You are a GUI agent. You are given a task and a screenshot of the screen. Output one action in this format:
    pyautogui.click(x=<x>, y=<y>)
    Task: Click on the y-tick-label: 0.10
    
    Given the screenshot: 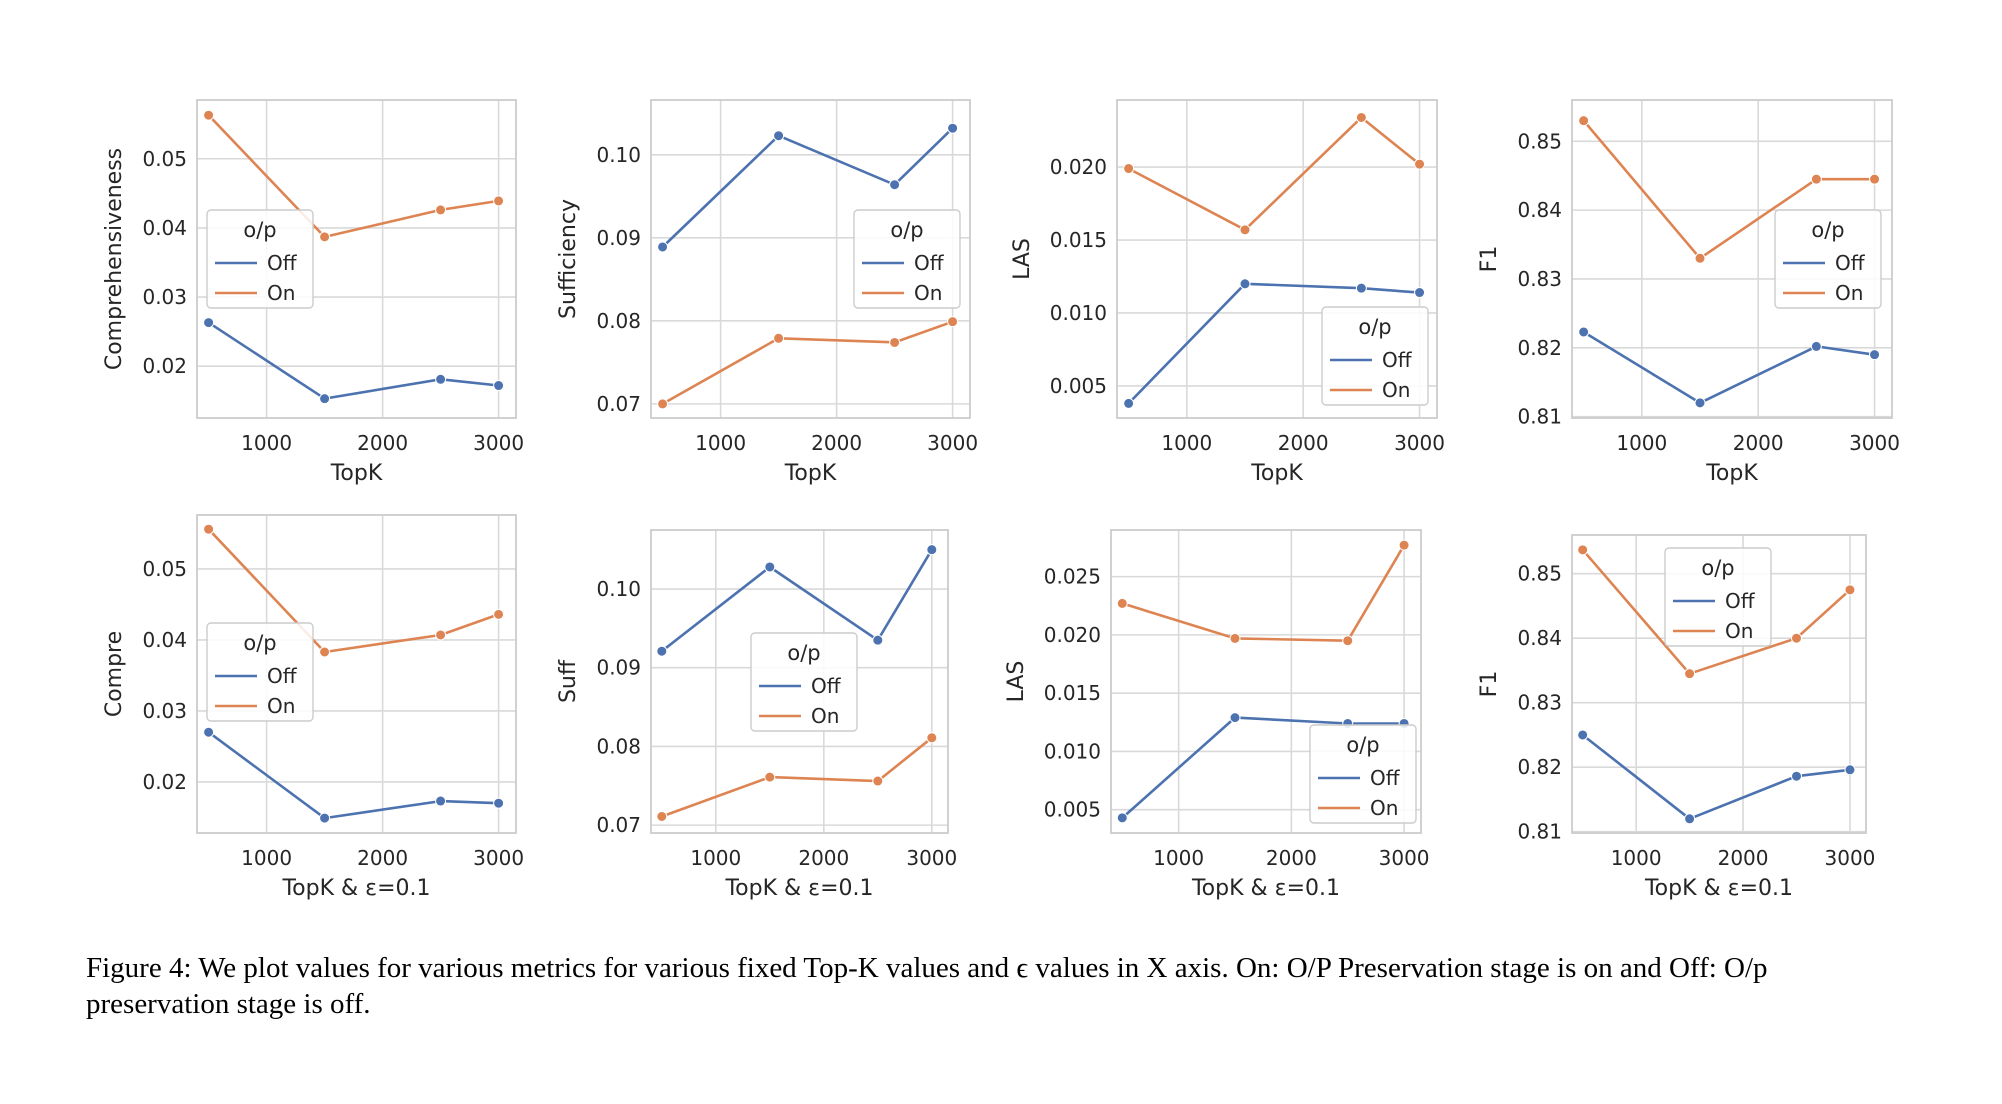 What is the action you would take?
    pyautogui.click(x=618, y=155)
    